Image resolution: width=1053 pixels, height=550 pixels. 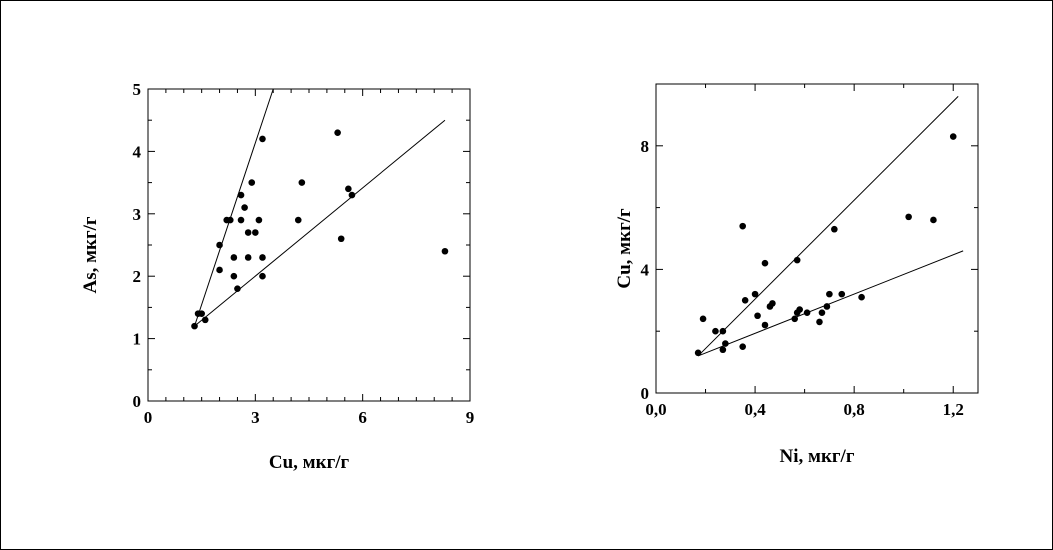 What do you see at coordinates (255, 417) in the screenshot?
I see `x-tick-label: 3` at bounding box center [255, 417].